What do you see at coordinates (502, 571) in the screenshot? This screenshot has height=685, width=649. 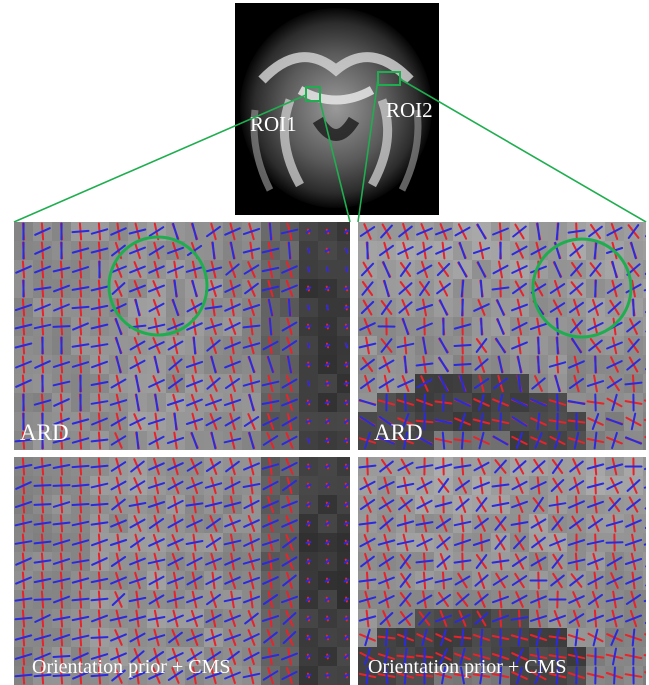 I see `panel-roi2-orientation-prior: Orientation prior + CMS` at bounding box center [502, 571].